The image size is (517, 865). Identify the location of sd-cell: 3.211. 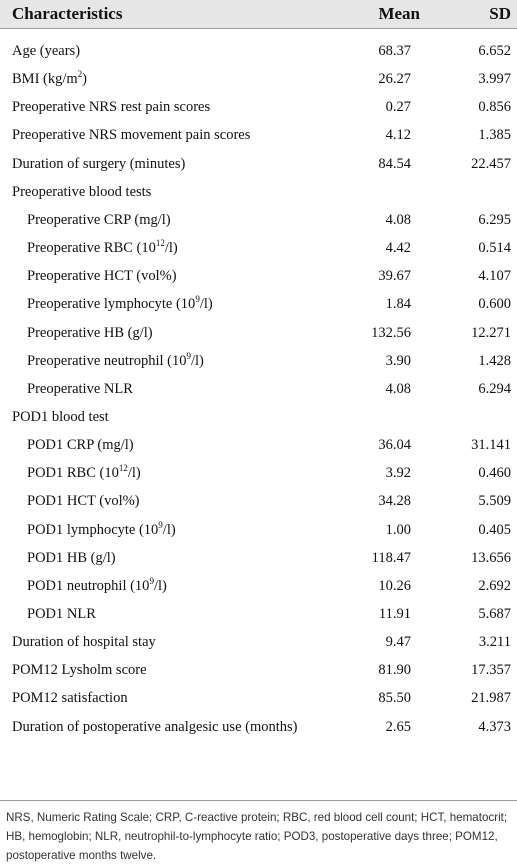
(494, 642).